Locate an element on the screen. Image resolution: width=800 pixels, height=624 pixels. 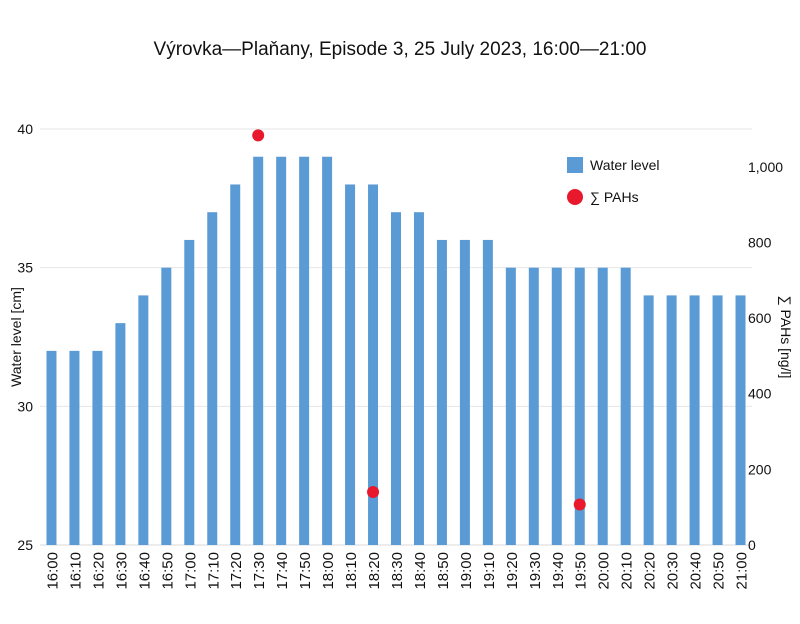
x-tick-label: 17:30 is located at coordinates (259, 571).